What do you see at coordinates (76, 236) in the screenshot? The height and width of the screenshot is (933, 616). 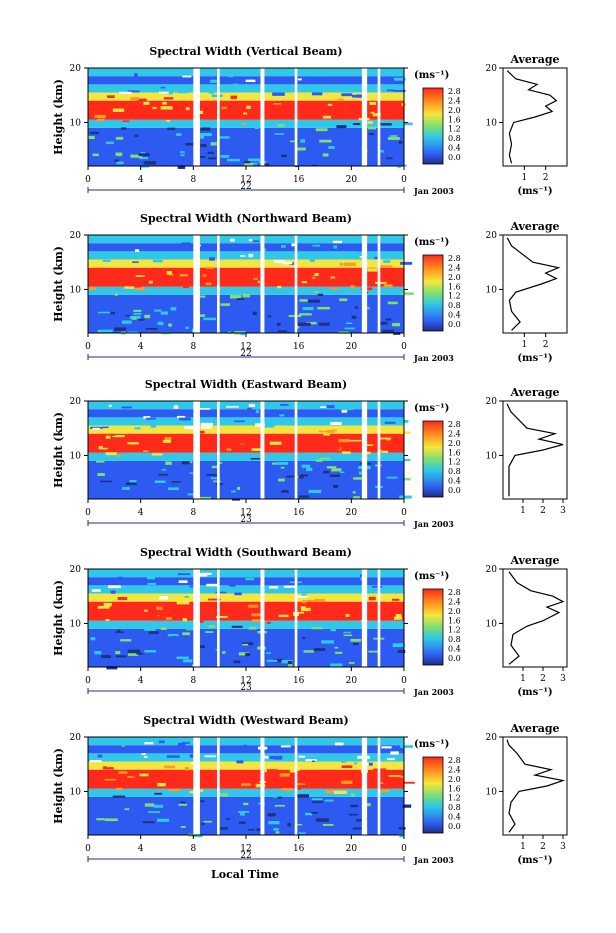 I see `y-tick-label: 20` at bounding box center [76, 236].